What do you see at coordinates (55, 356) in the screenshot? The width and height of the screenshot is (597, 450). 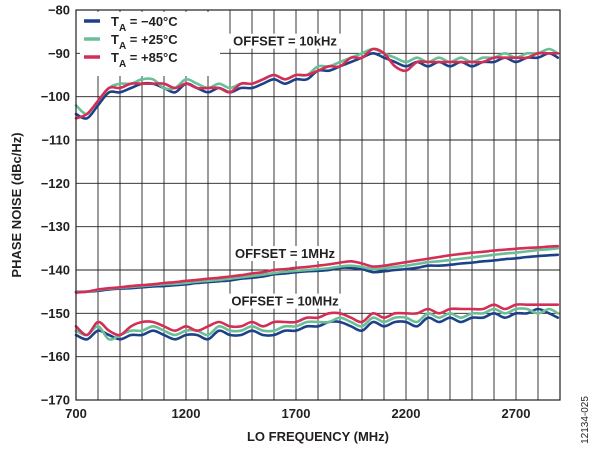 I see `y-tick-label: −160` at bounding box center [55, 356].